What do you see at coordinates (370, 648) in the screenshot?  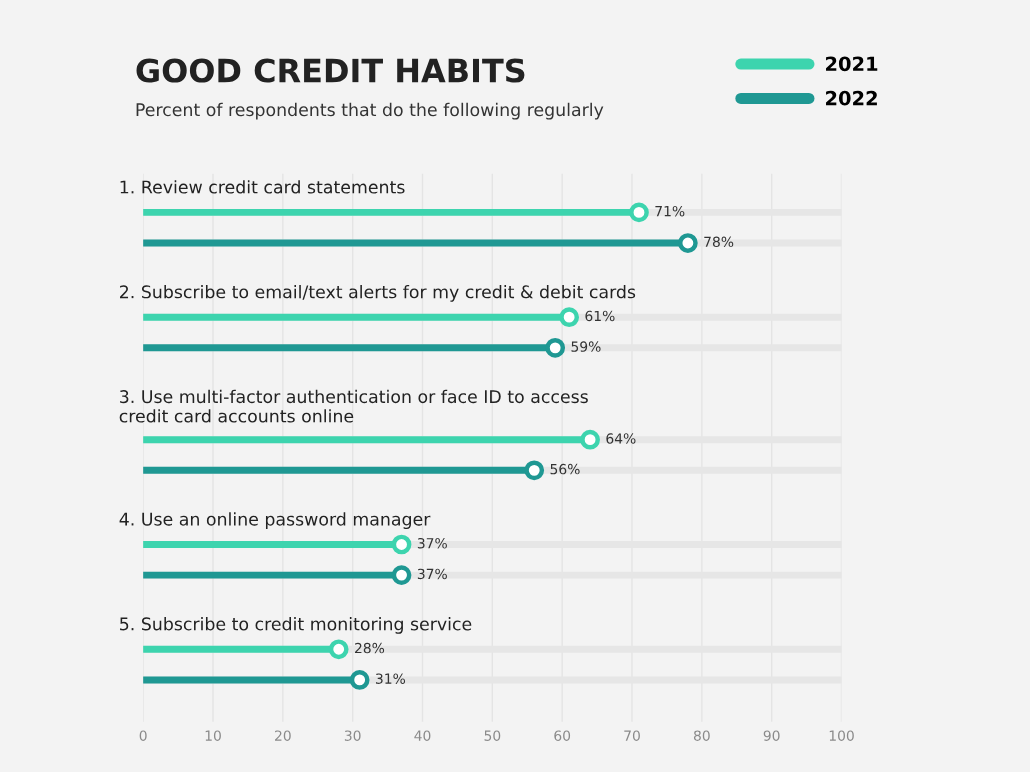 I see `data-label: 28%` at bounding box center [370, 648].